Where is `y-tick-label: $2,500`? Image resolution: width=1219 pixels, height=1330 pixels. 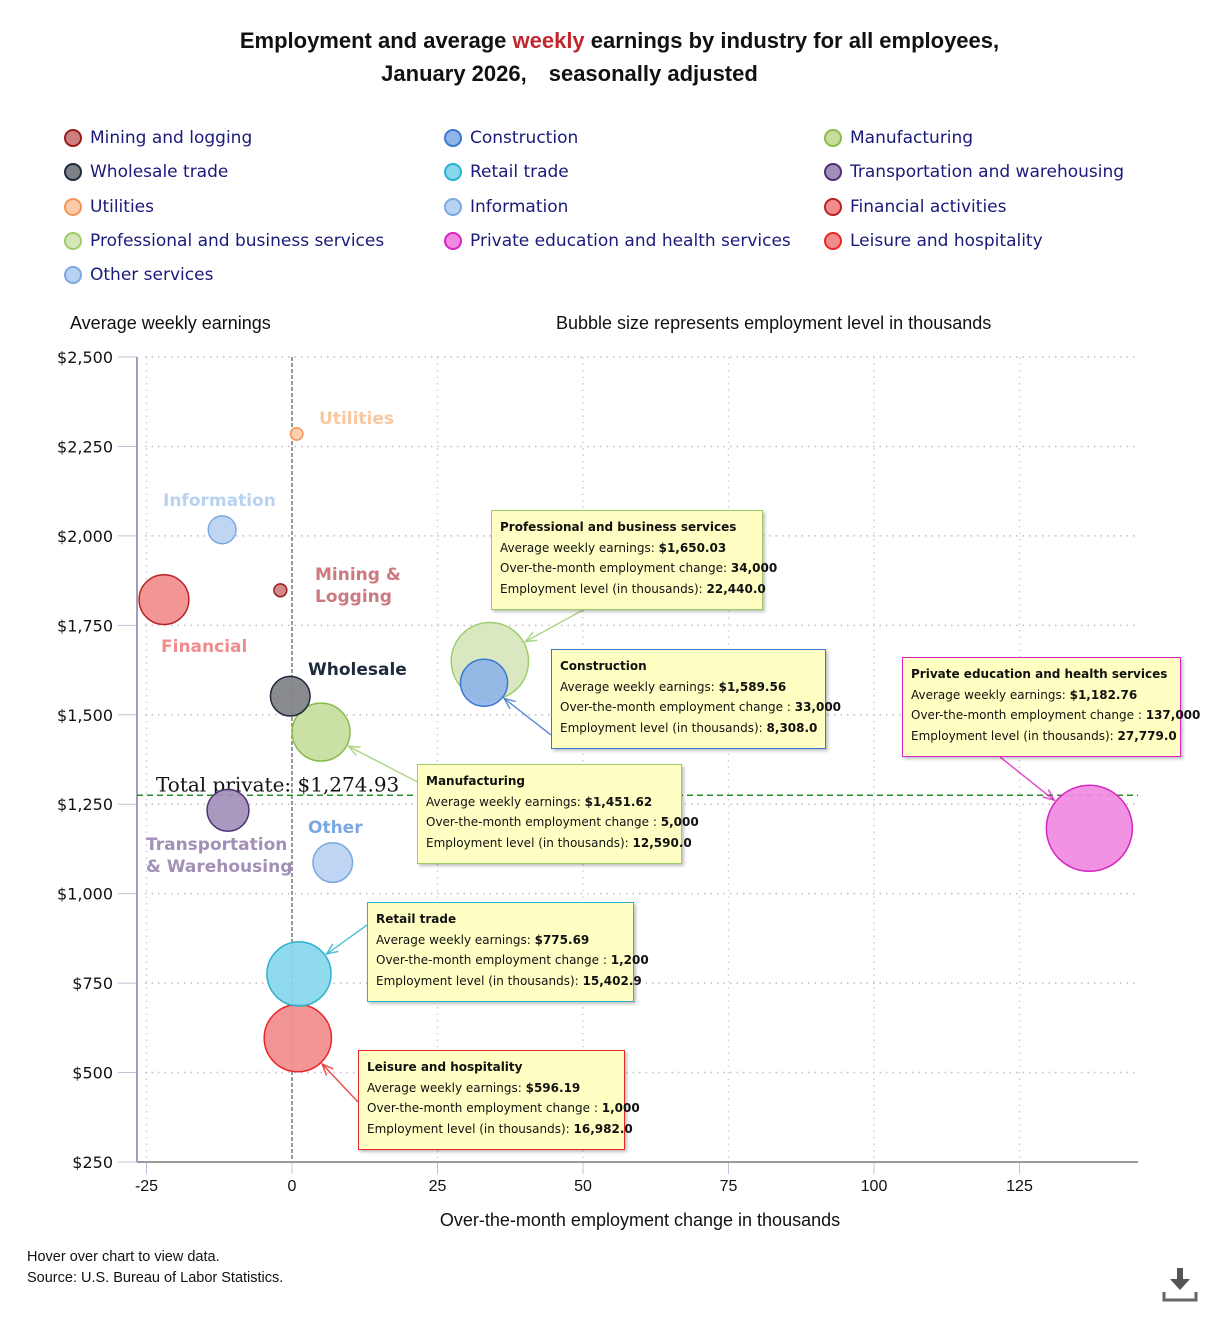
y-tick-label: $2,500 is located at coordinates (85, 357).